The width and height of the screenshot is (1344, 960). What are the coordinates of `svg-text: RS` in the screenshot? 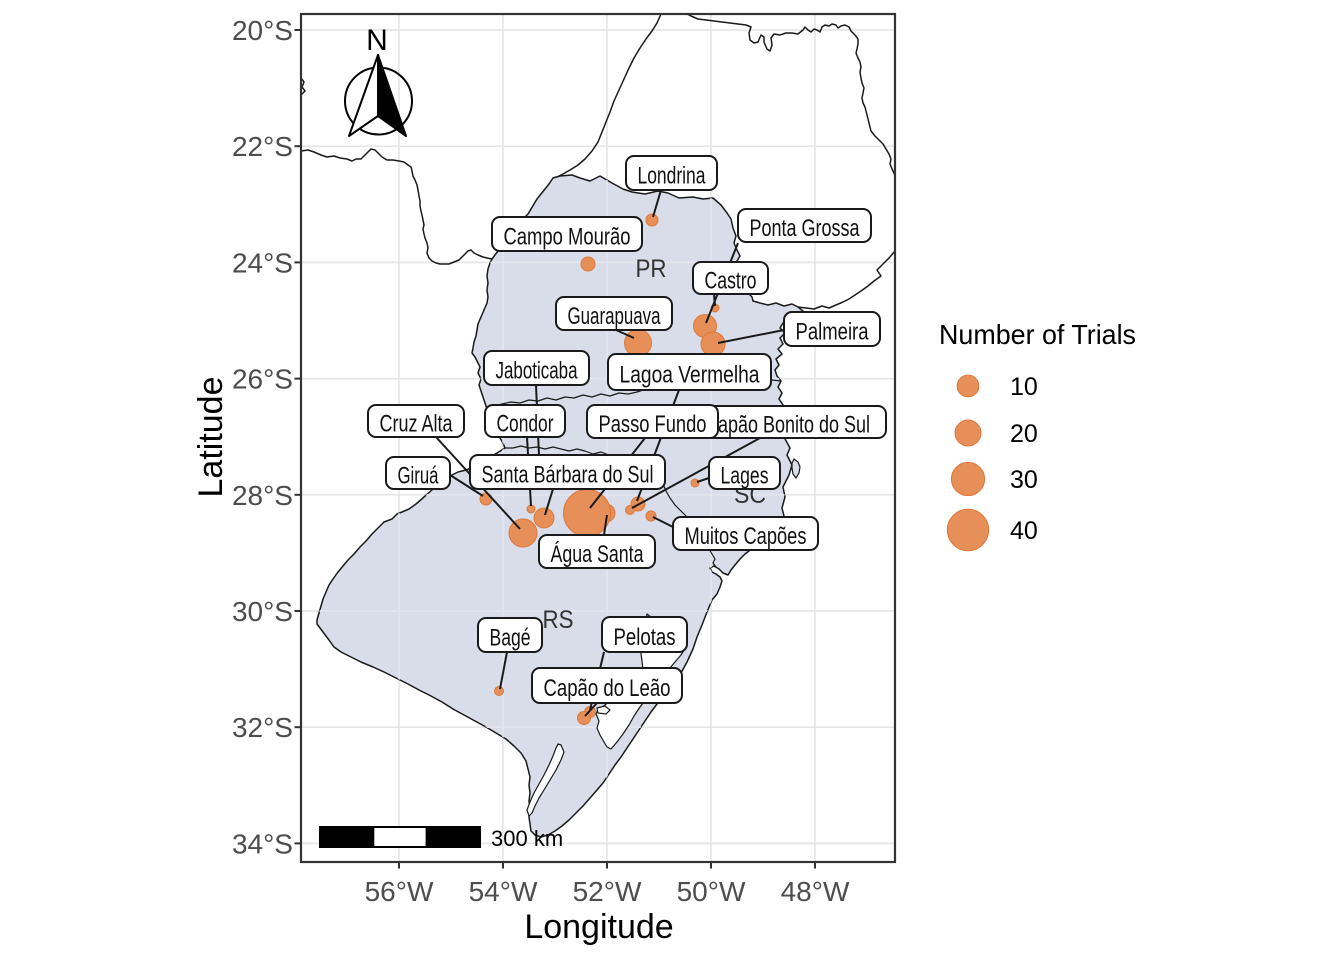 It's located at (558, 620).